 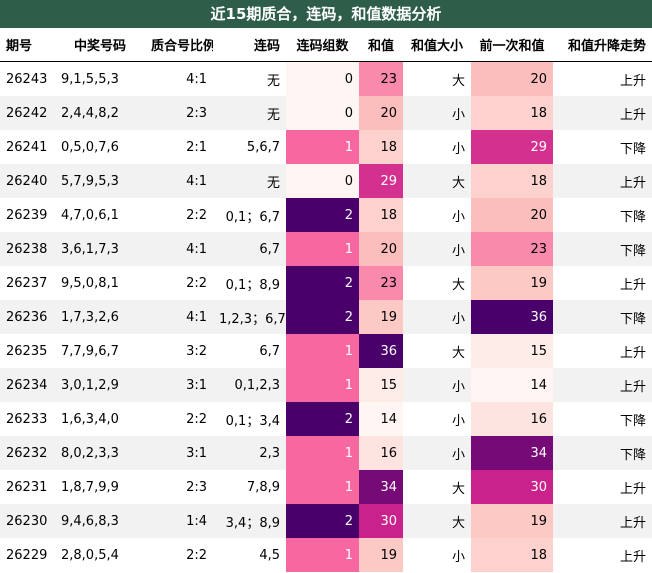 I want to click on cell-numbers: 7,7,9,6,7, so click(x=100, y=351).